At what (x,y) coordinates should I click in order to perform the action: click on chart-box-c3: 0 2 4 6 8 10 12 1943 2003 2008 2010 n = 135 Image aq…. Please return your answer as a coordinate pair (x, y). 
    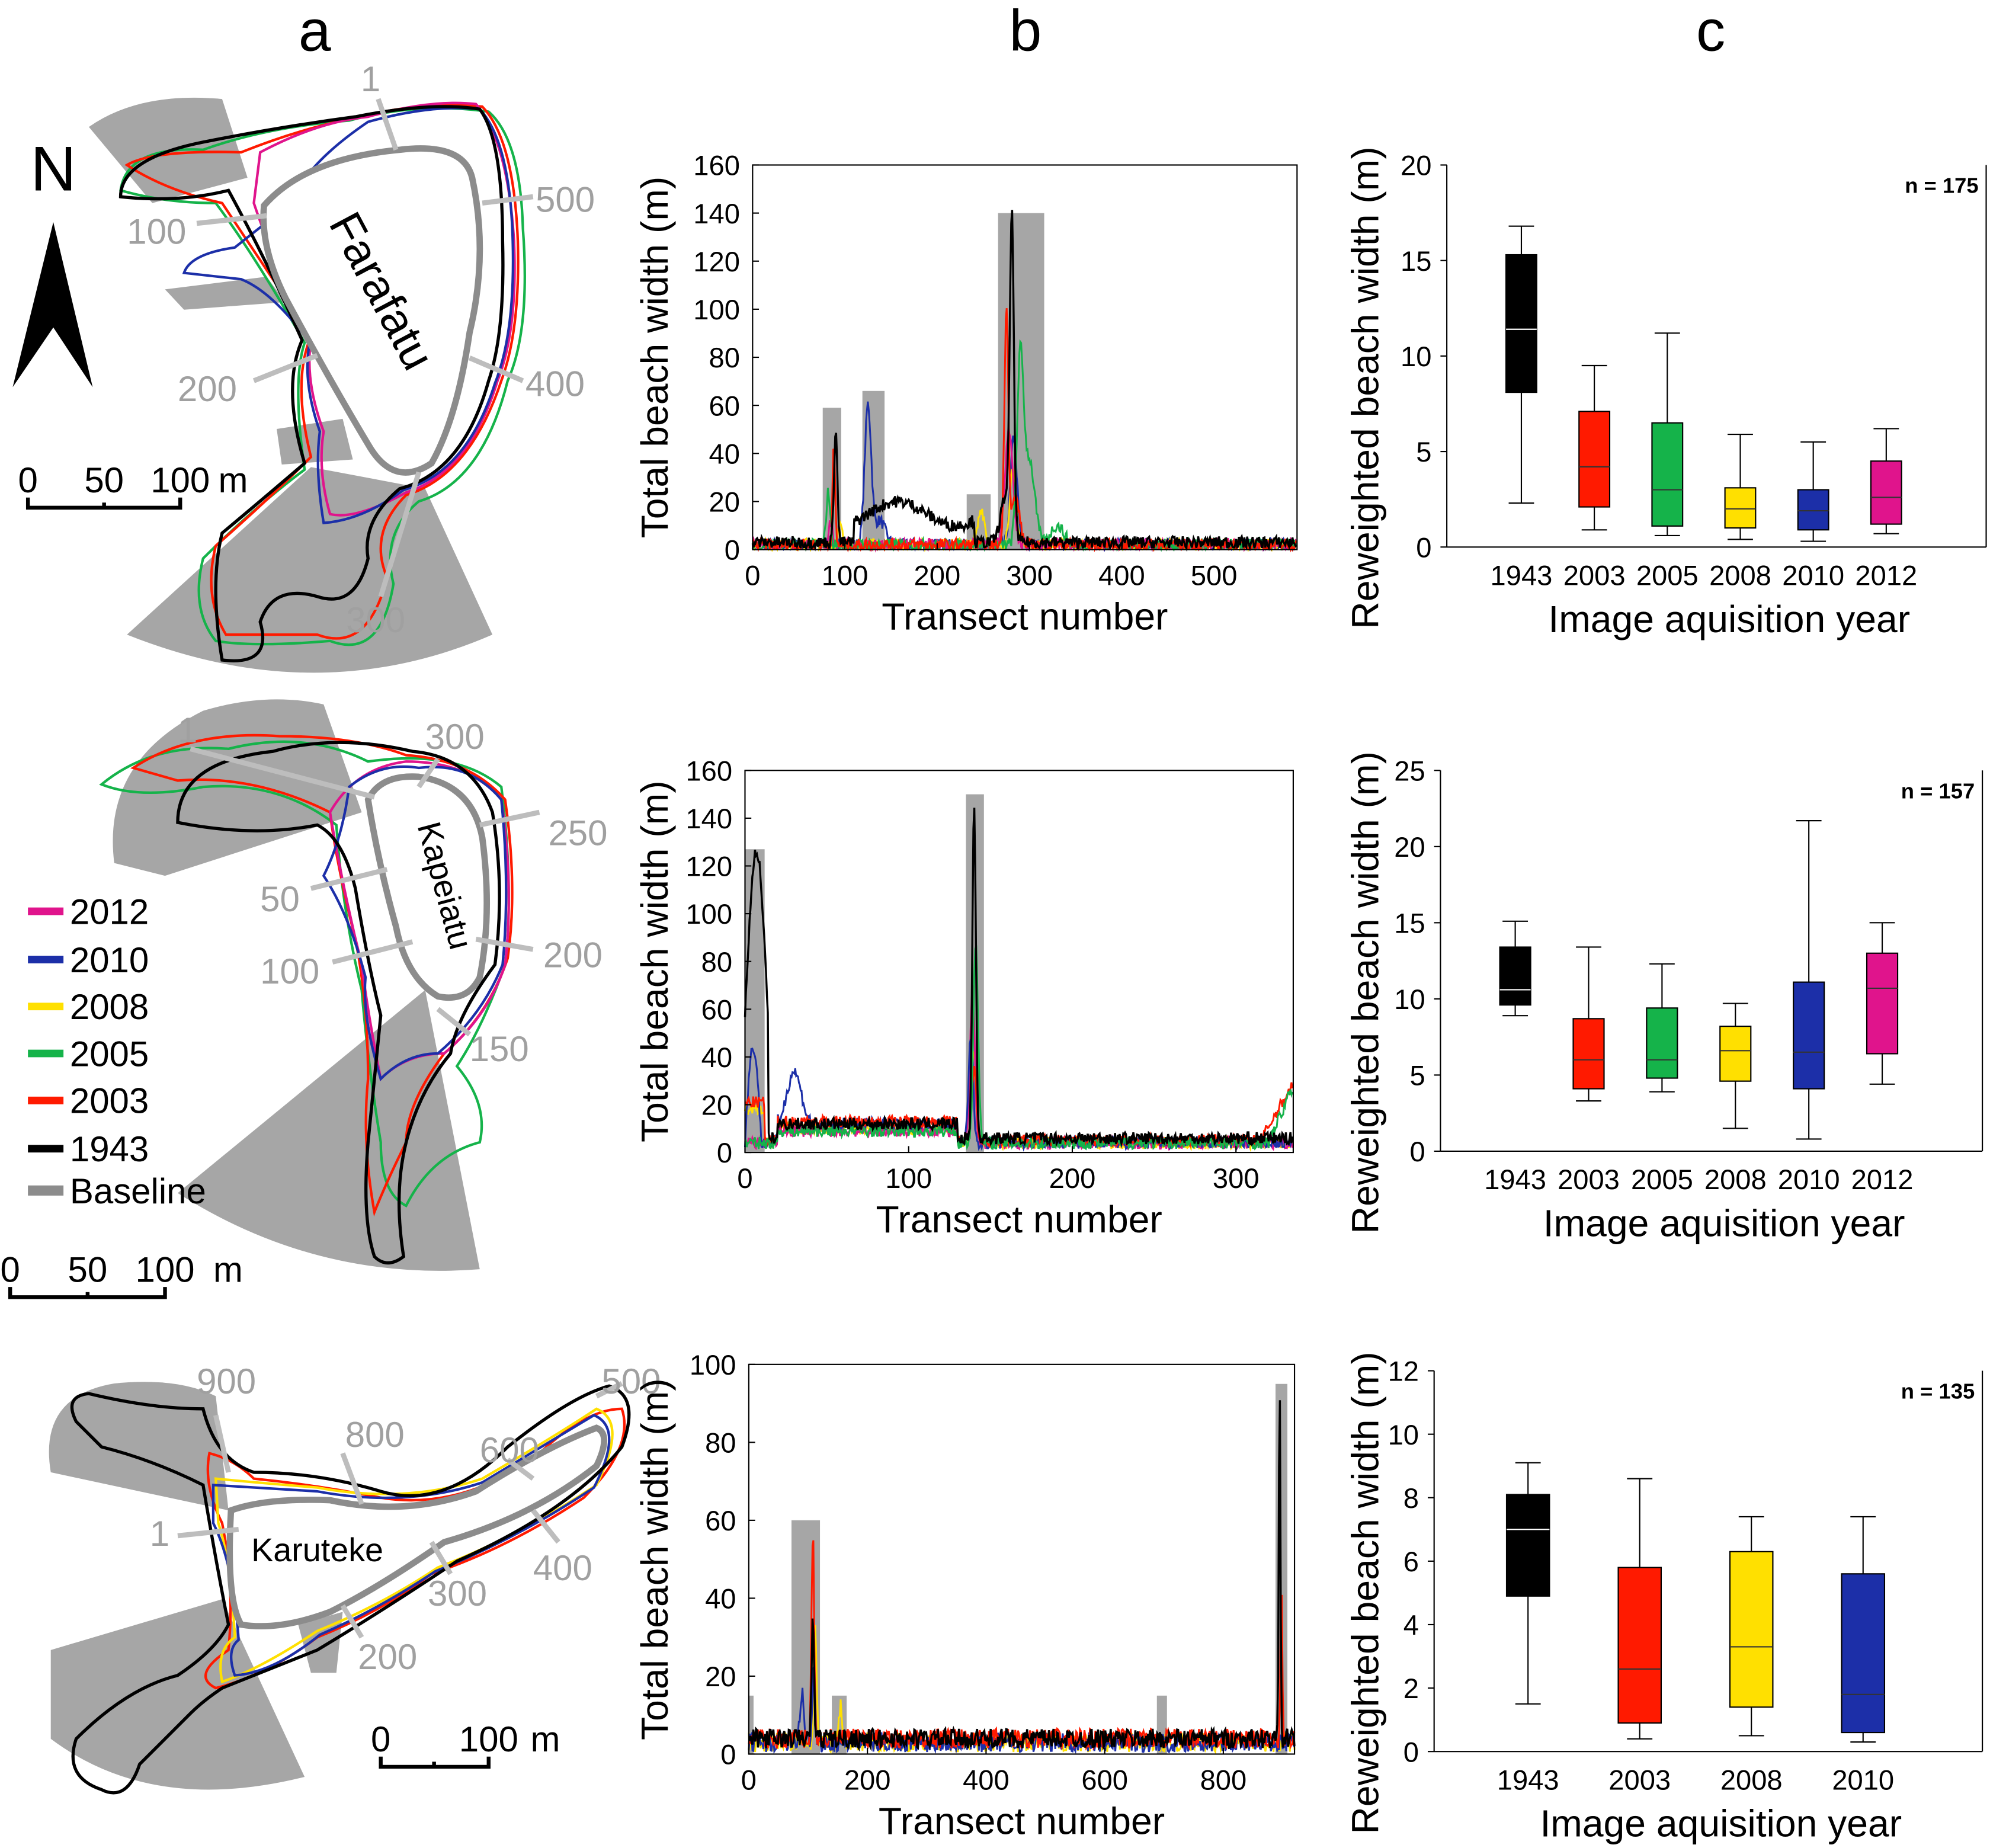
    Looking at the image, I should click on (1664, 1598).